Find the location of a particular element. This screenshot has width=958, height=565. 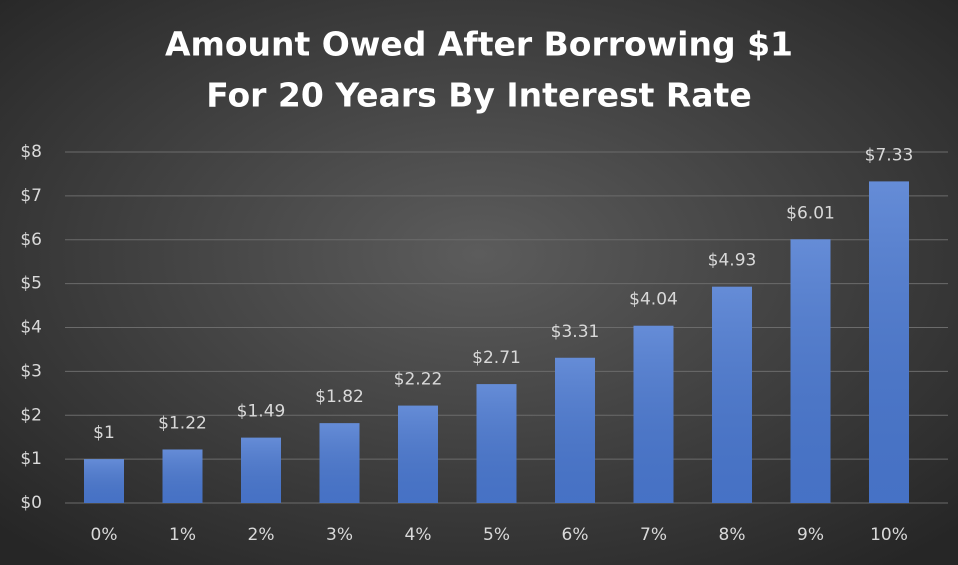

x-tick-label: 7% is located at coordinates (653, 535).